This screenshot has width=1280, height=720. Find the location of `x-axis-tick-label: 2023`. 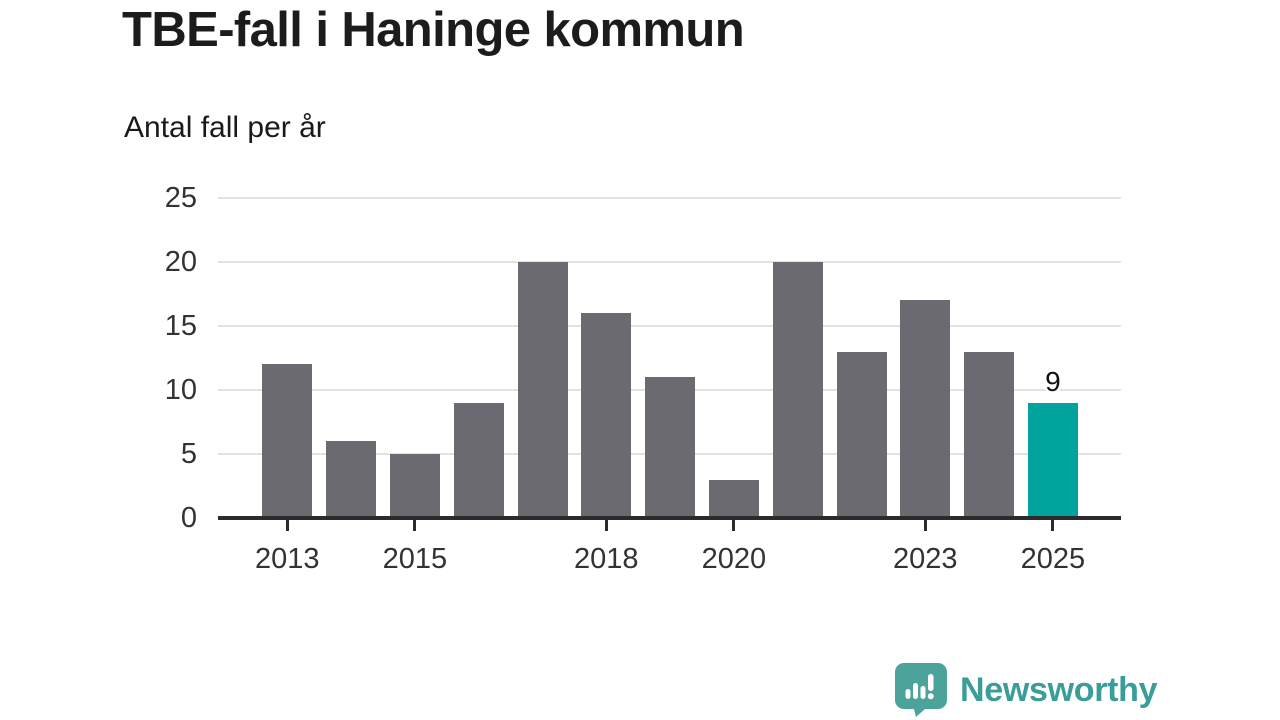

x-axis-tick-label: 2023 is located at coordinates (925, 559).